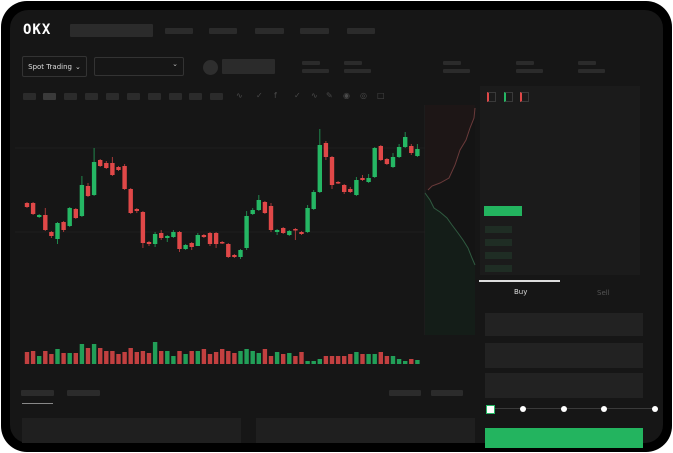  What do you see at coordinates (210, 67) in the screenshot?
I see `coin-icon` at bounding box center [210, 67].